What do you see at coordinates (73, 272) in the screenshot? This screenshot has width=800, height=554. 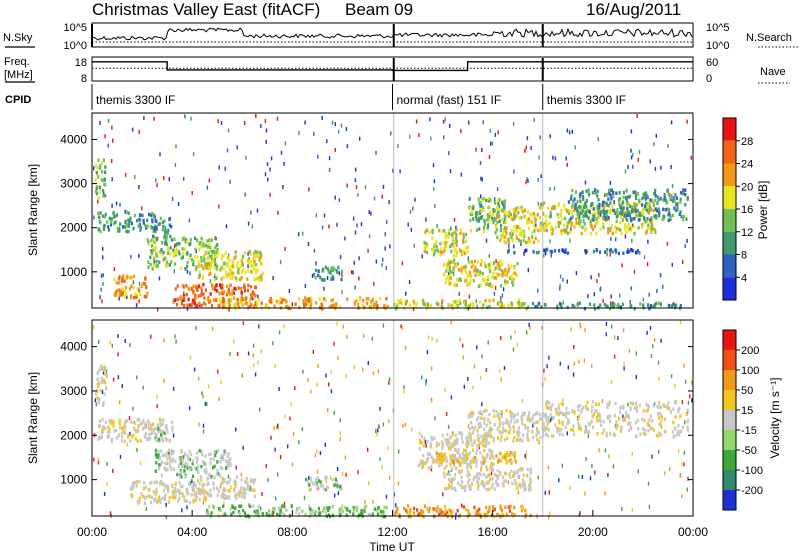 I see `ytick-label-0: 1000` at bounding box center [73, 272].